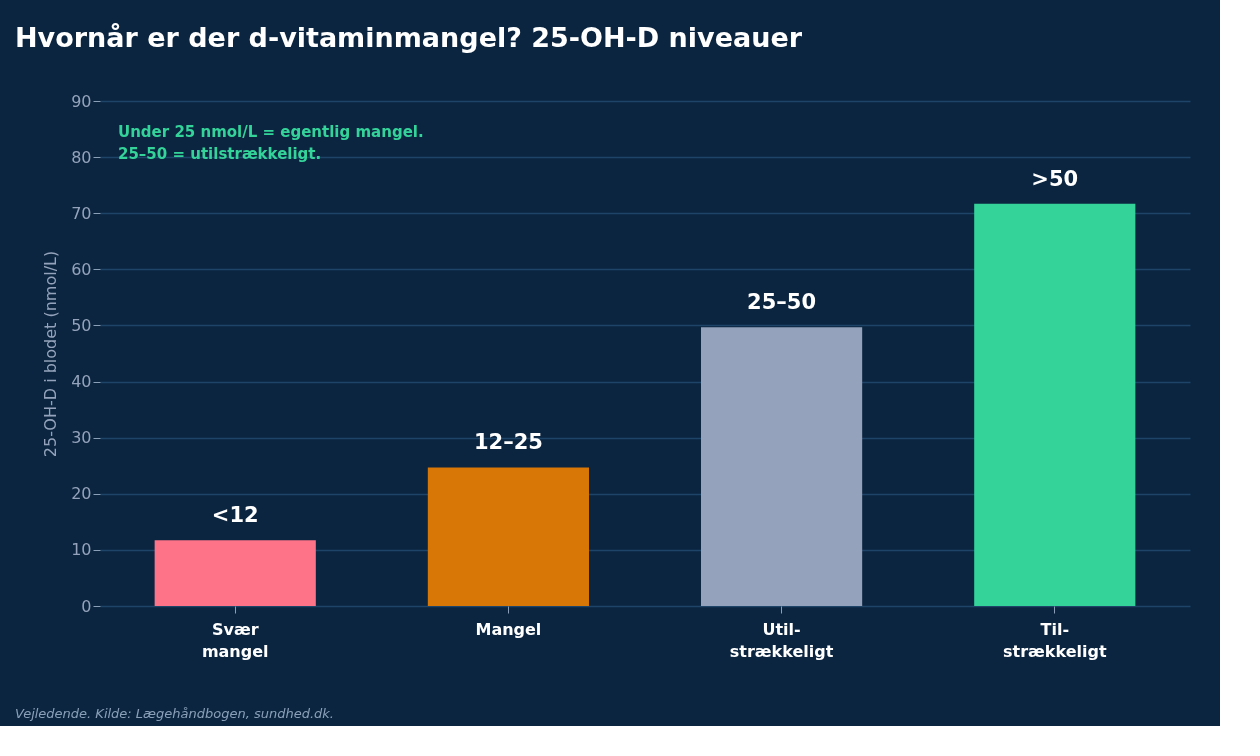 This screenshot has height=756, width=1260. I want to click on data-label: 12–25, so click(508, 442).